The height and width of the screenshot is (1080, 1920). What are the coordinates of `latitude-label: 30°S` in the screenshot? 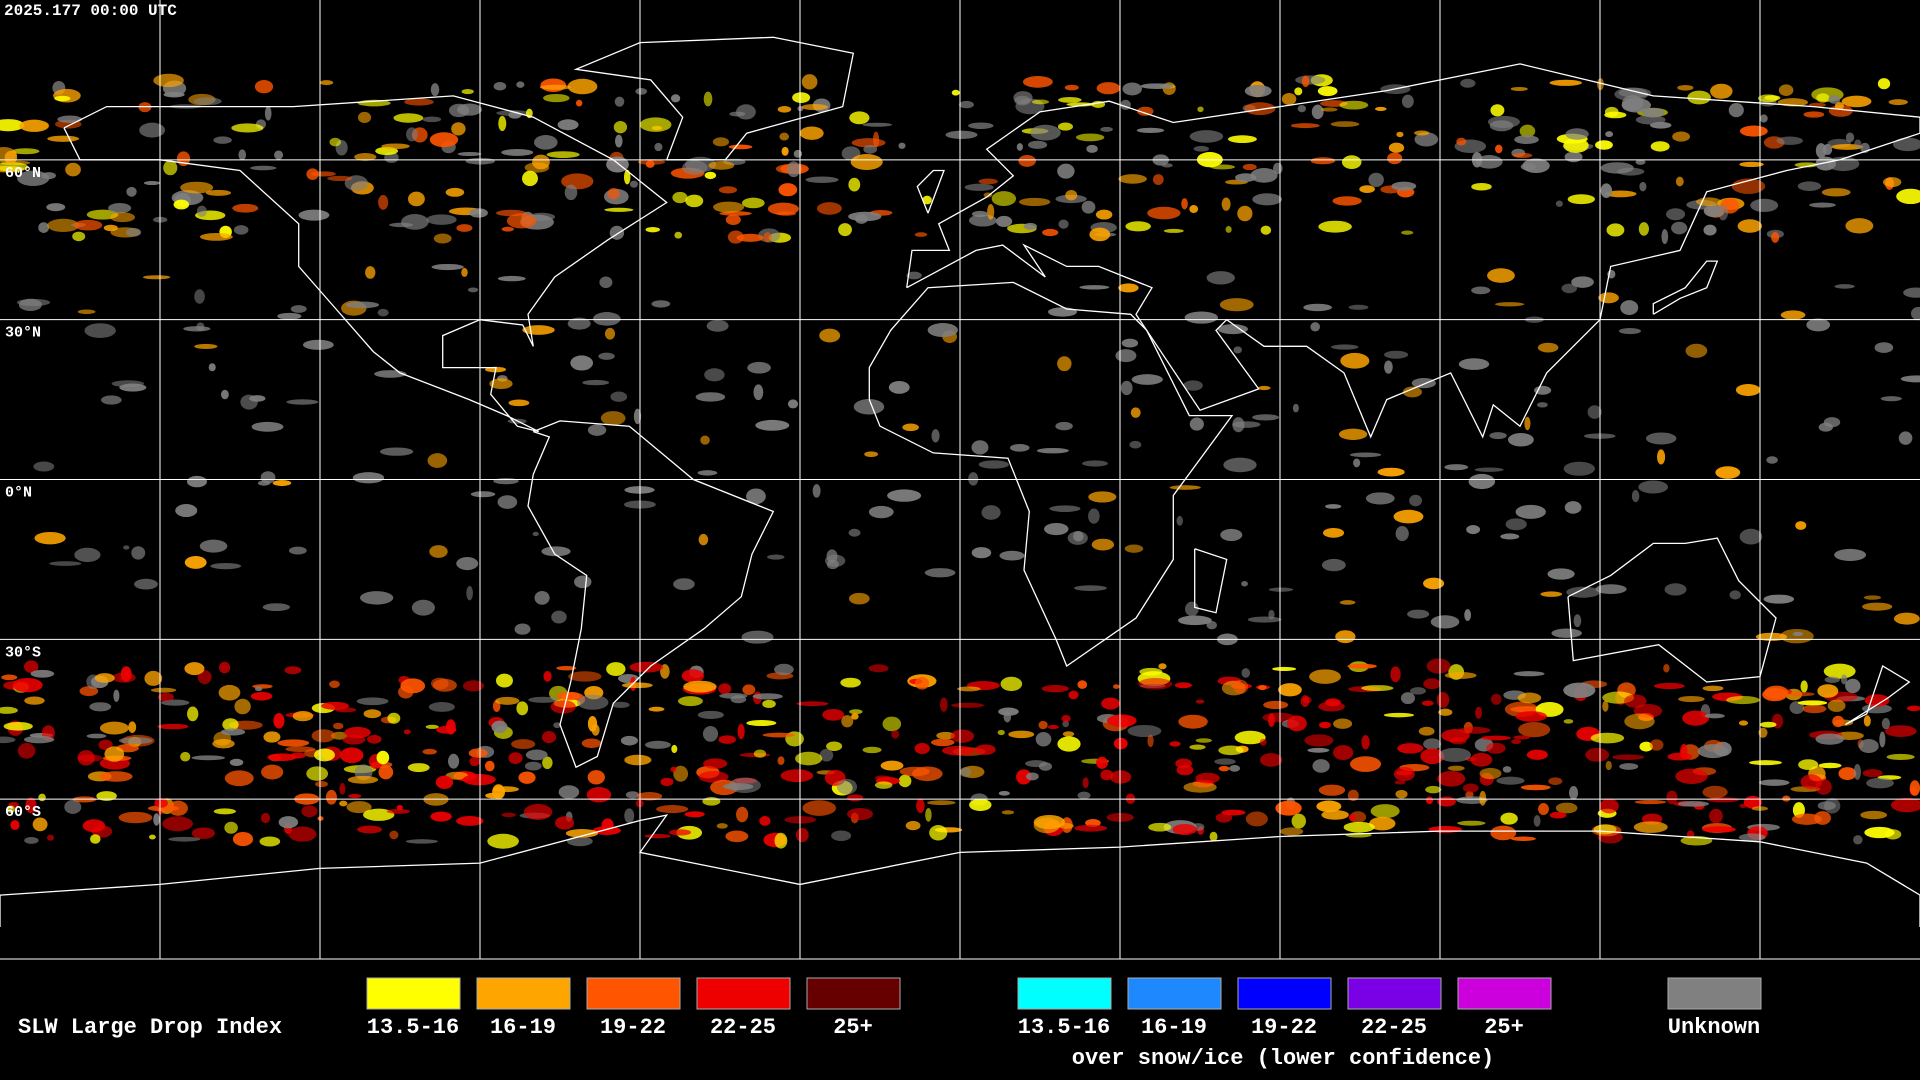 It's located at (23, 652).